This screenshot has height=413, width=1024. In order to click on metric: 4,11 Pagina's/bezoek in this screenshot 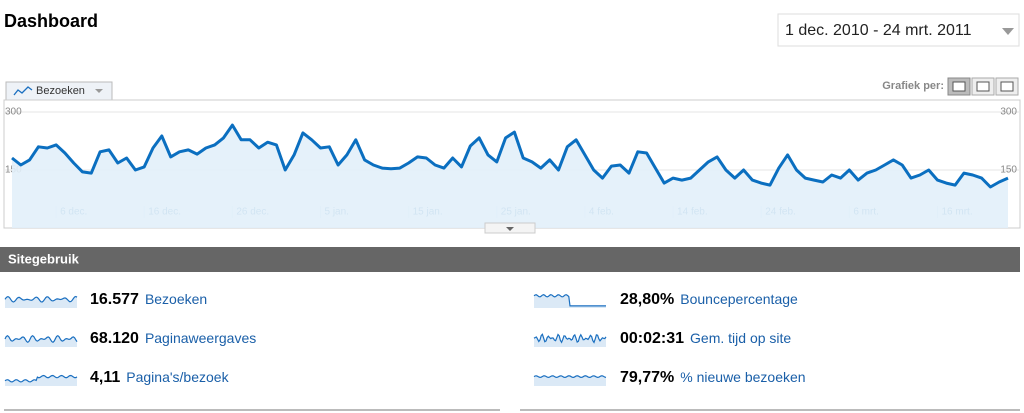, I will do `click(160, 378)`.